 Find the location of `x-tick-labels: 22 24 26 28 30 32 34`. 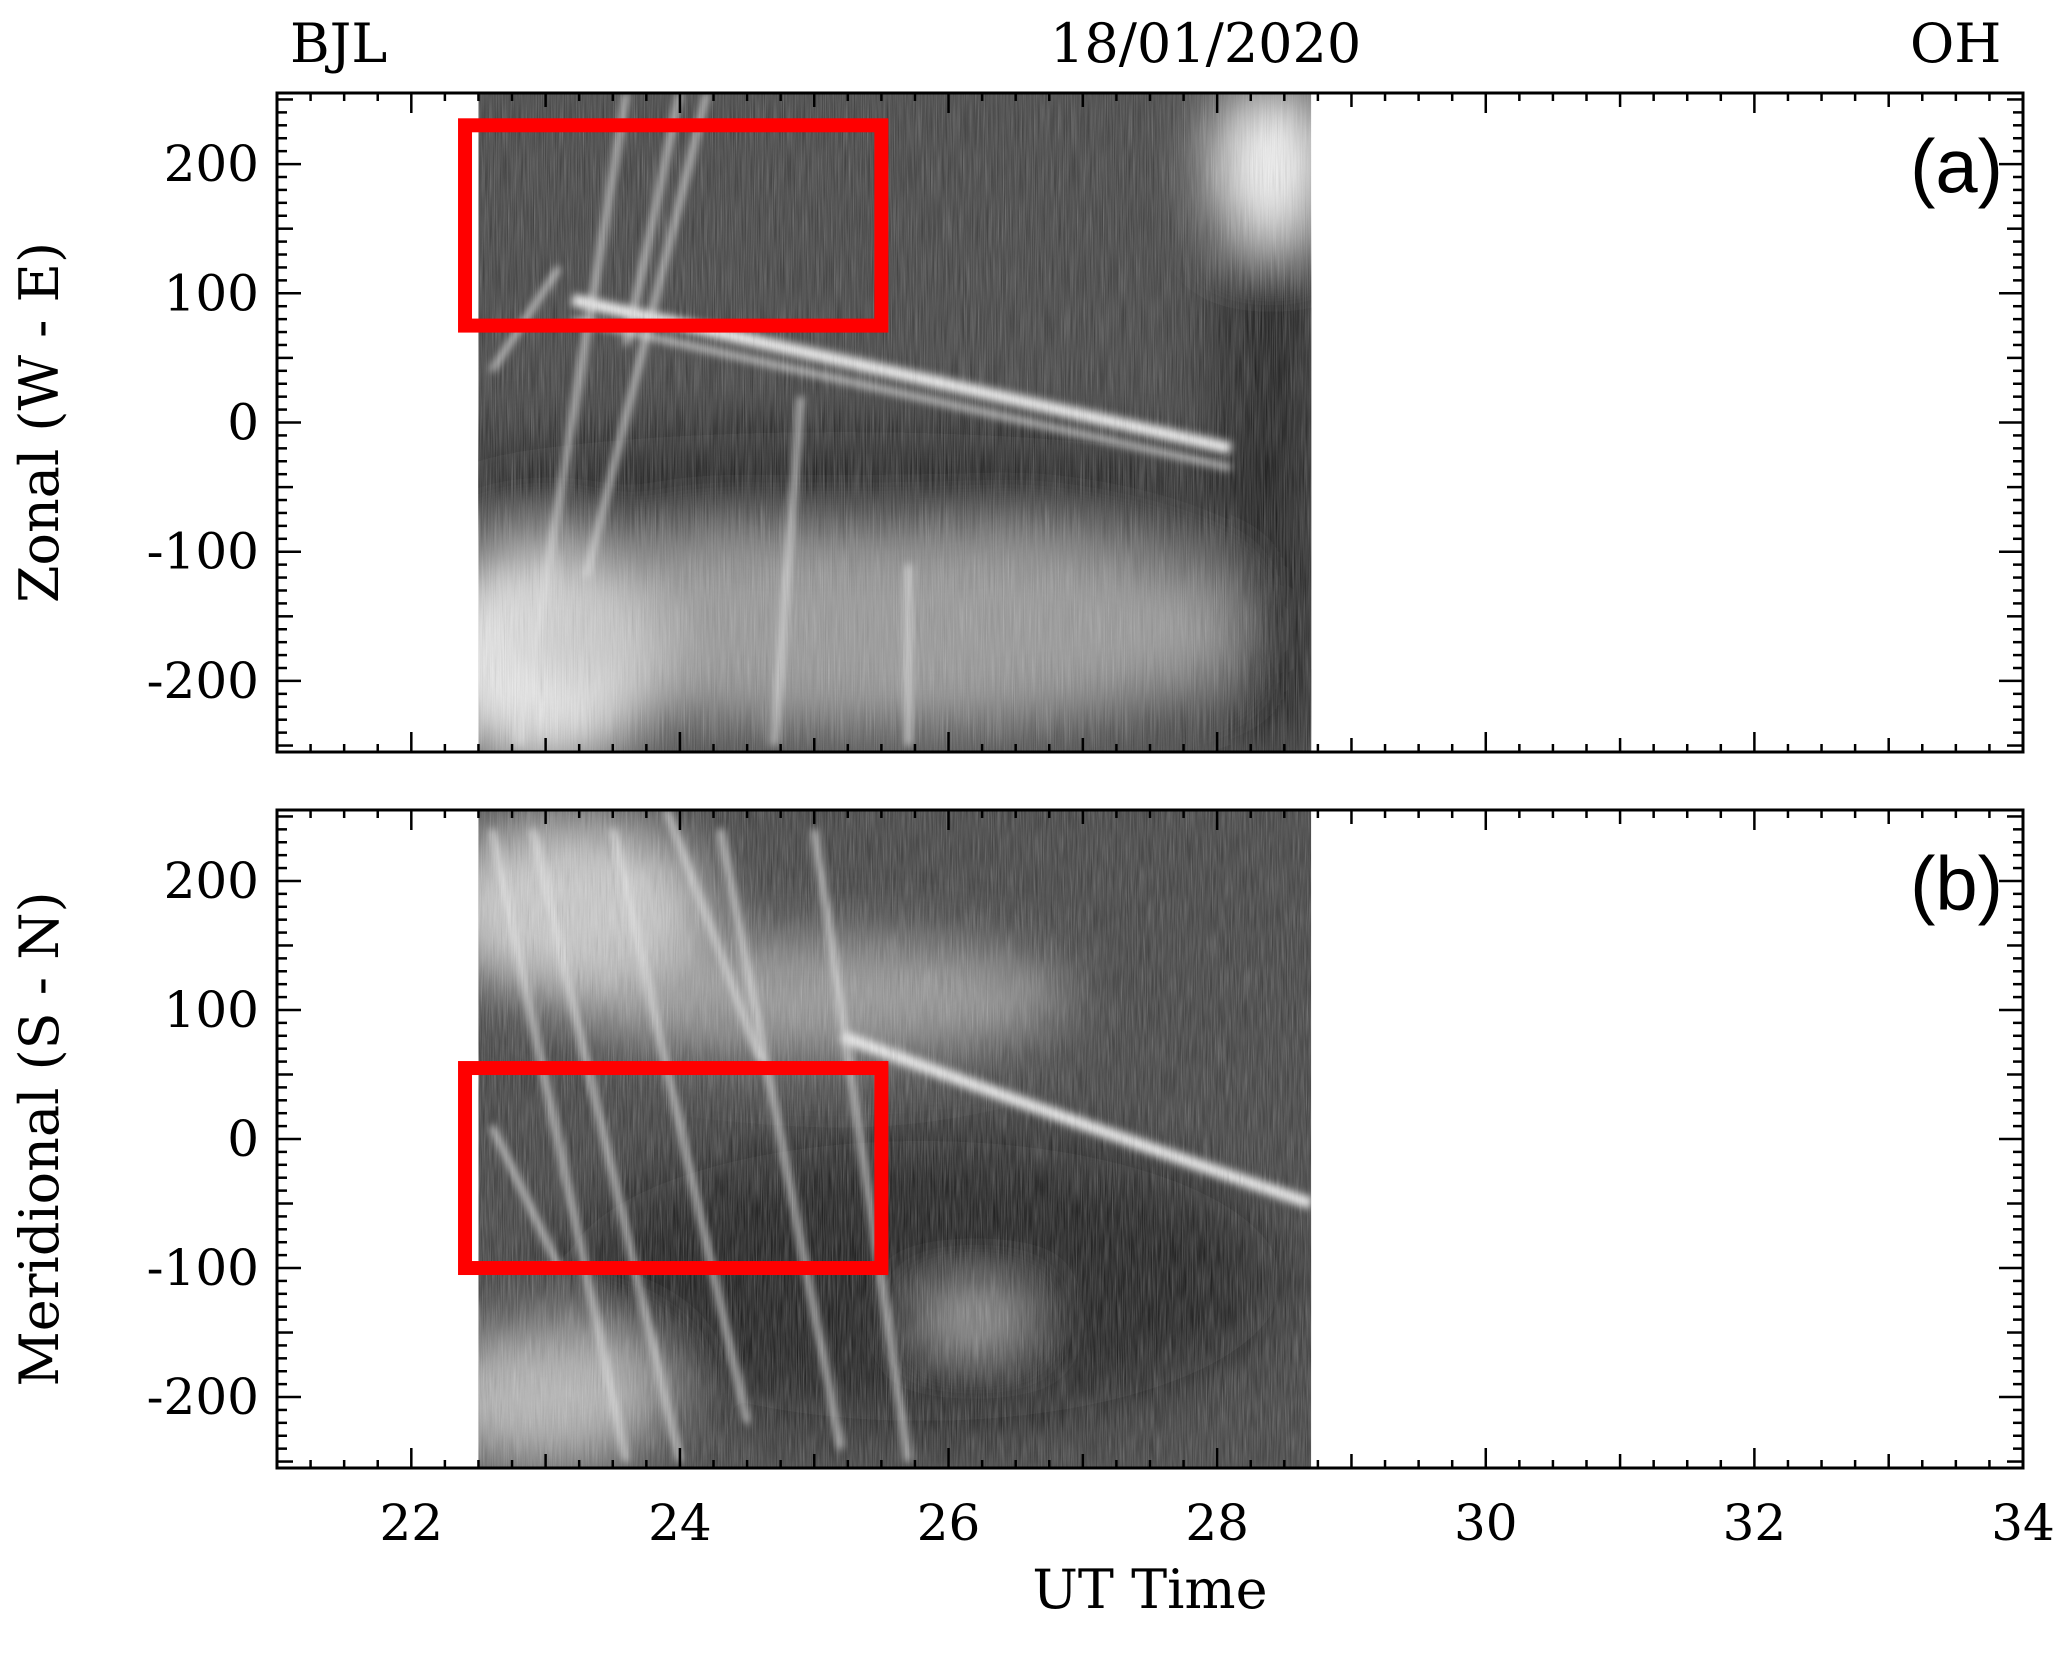

x-tick-labels: 22 24 26 28 30 32 34 is located at coordinates (1216, 1523).